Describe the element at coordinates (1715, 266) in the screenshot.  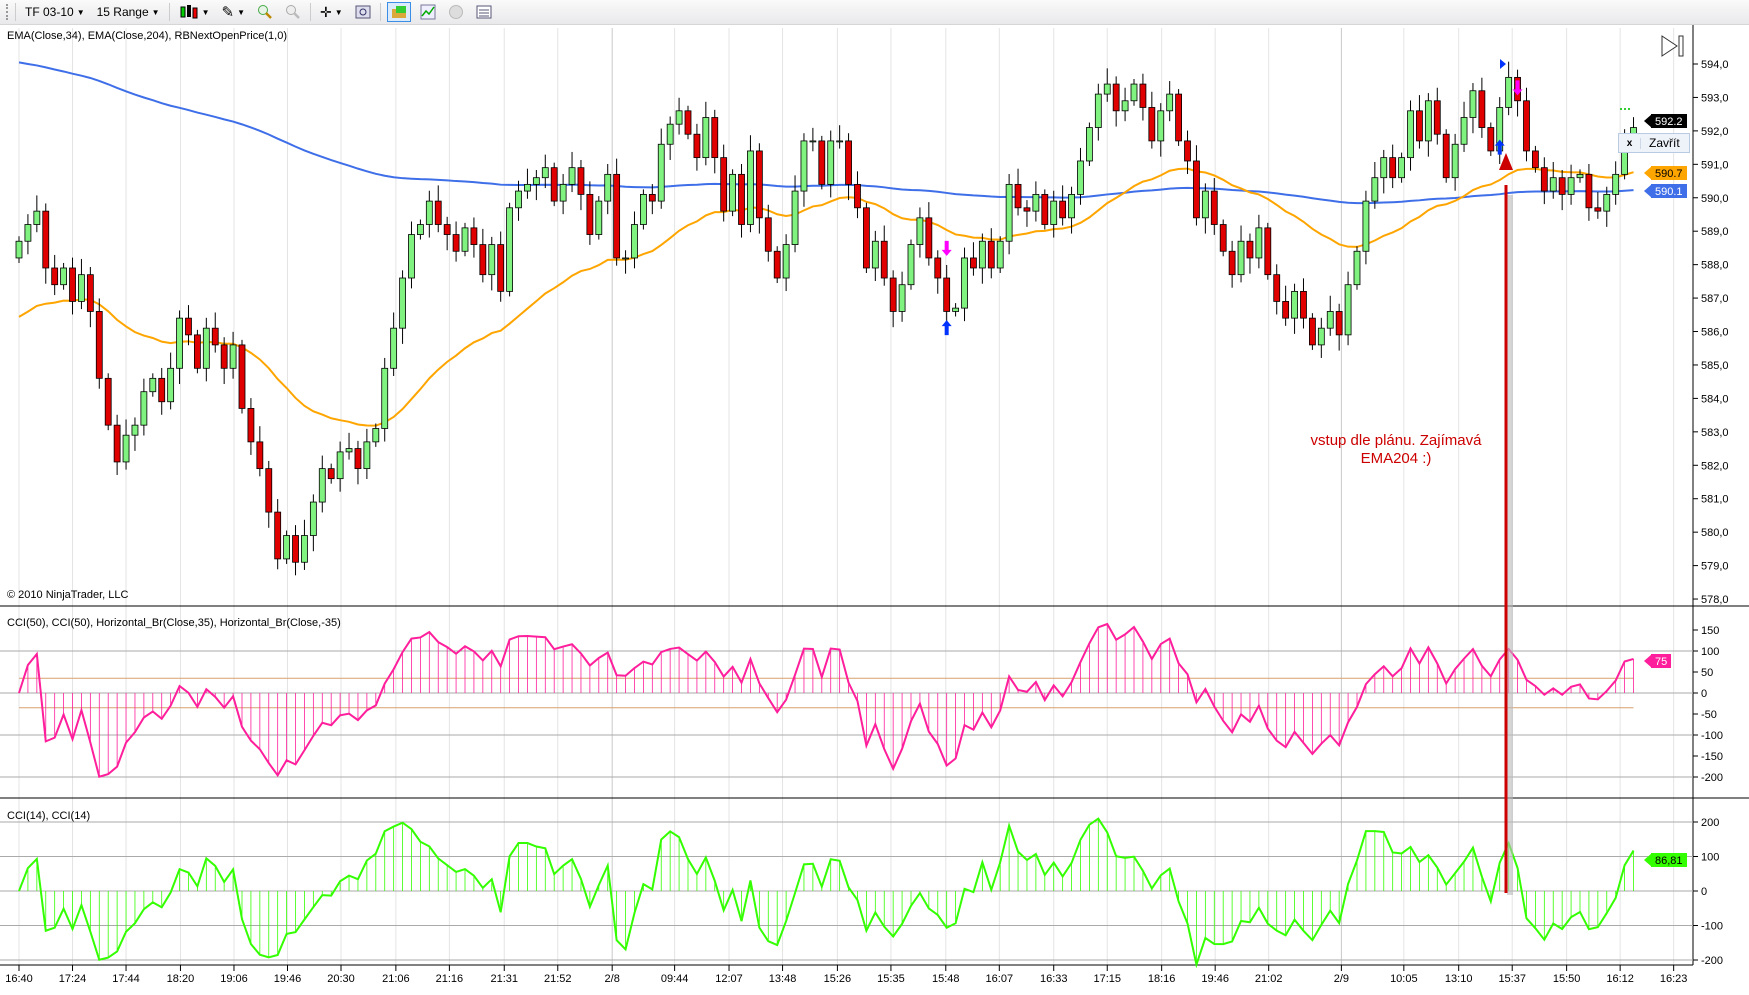
I see `price-tick-label: 588,0` at that location.